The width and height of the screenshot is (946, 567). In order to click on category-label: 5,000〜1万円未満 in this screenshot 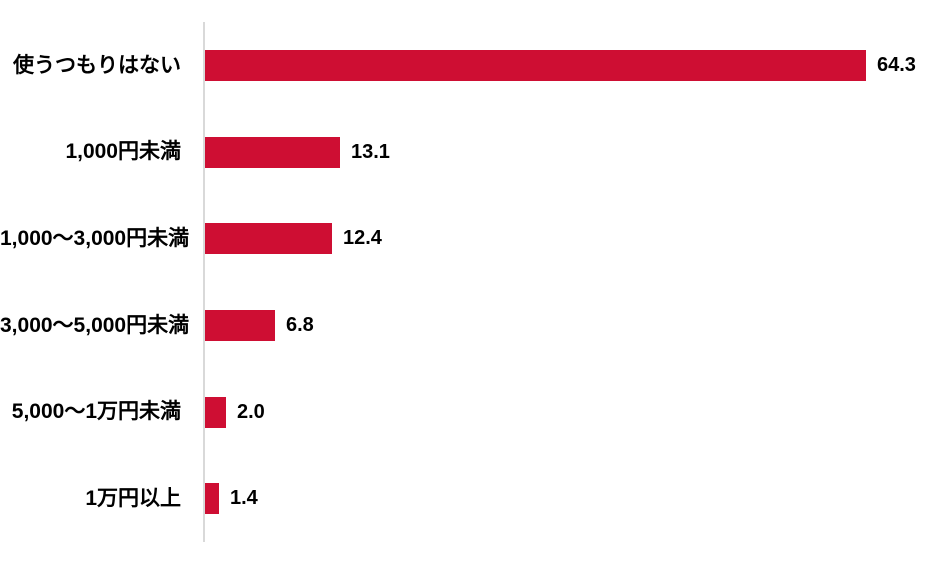, I will do `click(96, 412)`.